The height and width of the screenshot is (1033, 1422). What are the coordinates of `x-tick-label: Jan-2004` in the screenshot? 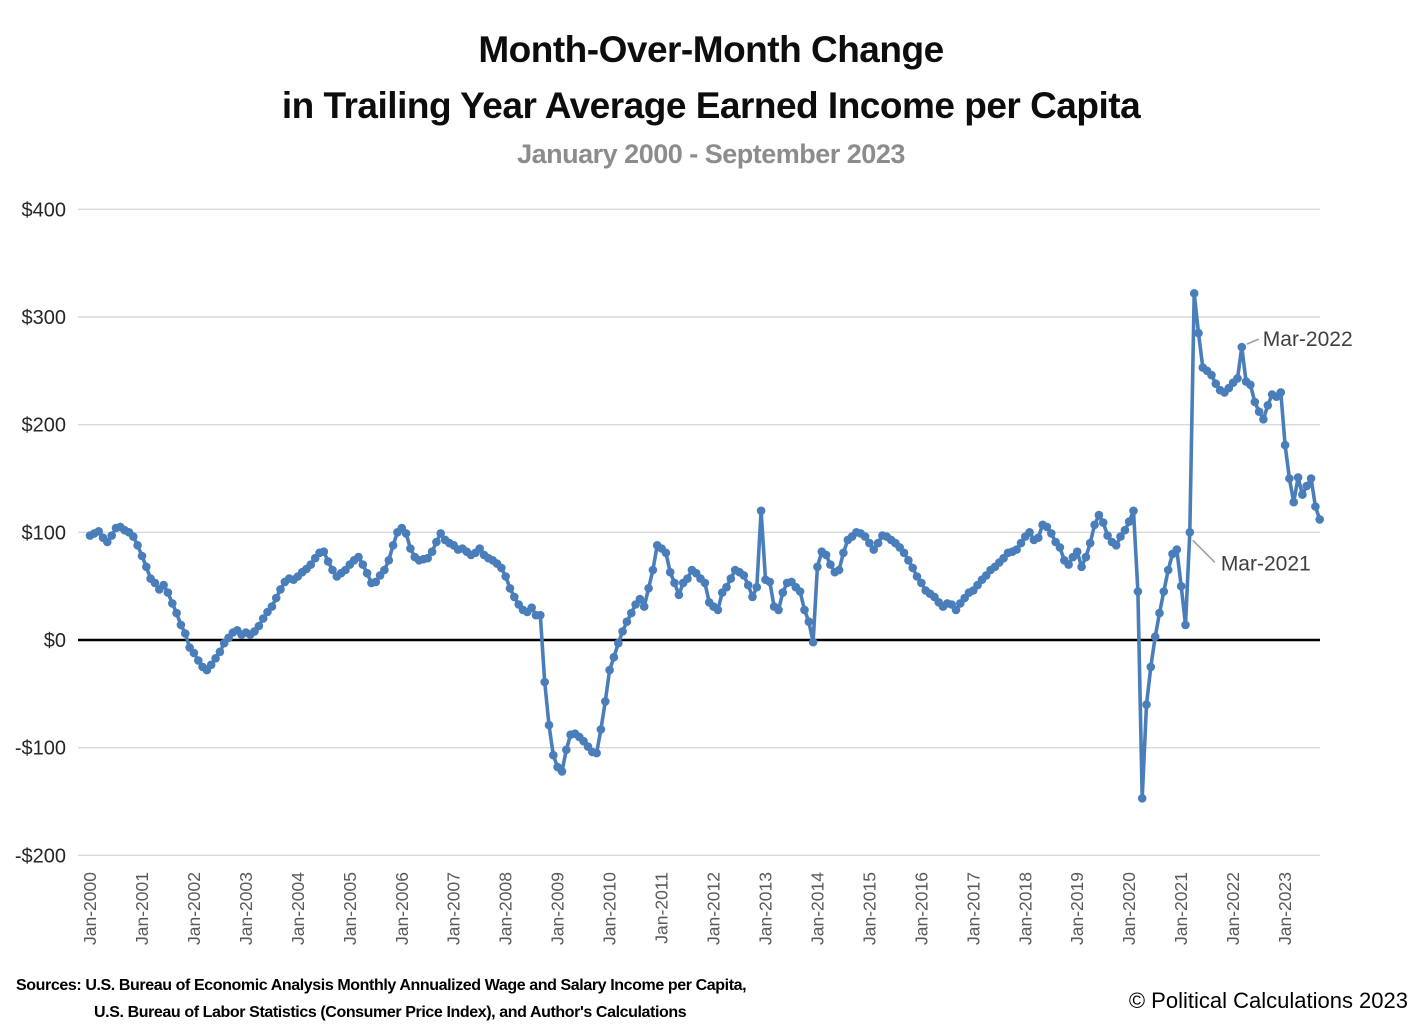 It's located at (298, 908).